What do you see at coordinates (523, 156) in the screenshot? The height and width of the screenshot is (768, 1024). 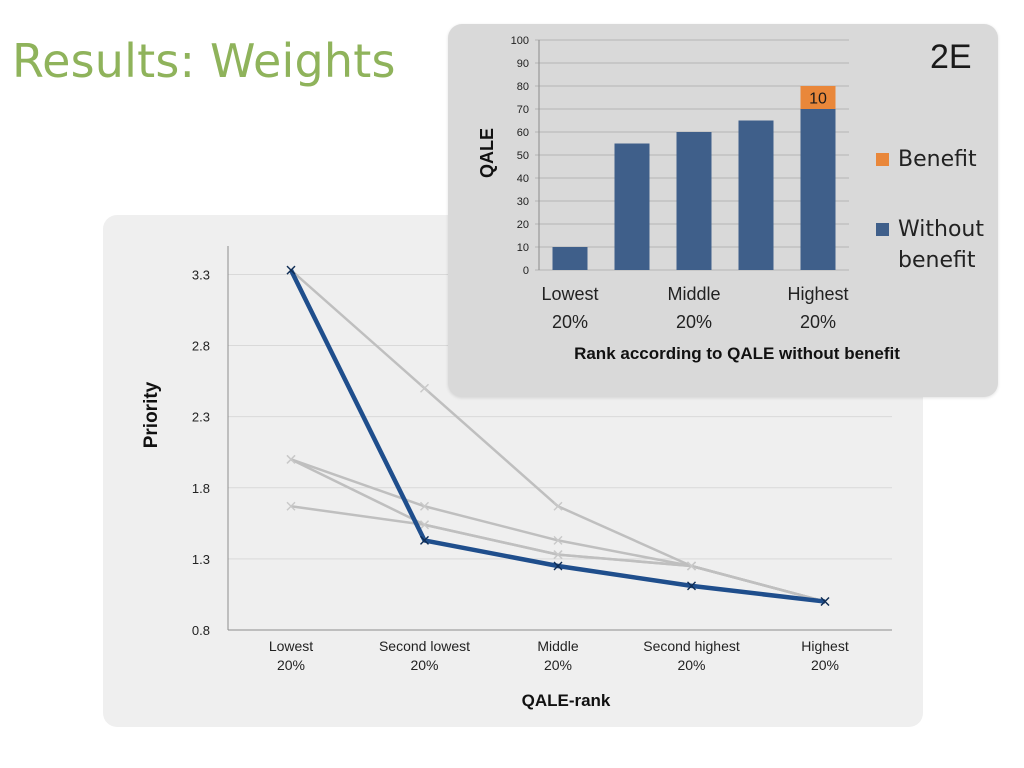 I see `y-tick-label: 50` at bounding box center [523, 156].